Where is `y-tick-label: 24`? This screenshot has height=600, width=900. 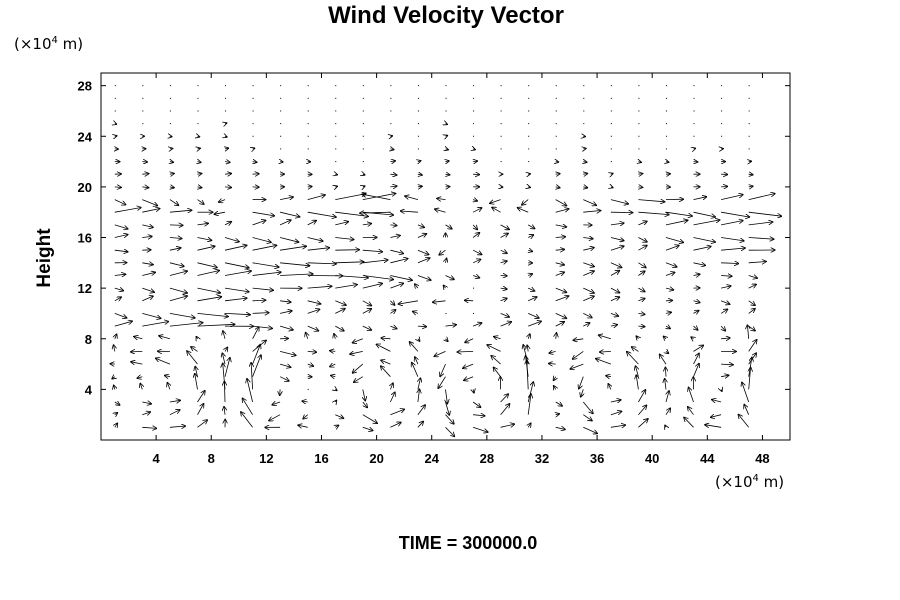
y-tick-label: 24 is located at coordinates (85, 136).